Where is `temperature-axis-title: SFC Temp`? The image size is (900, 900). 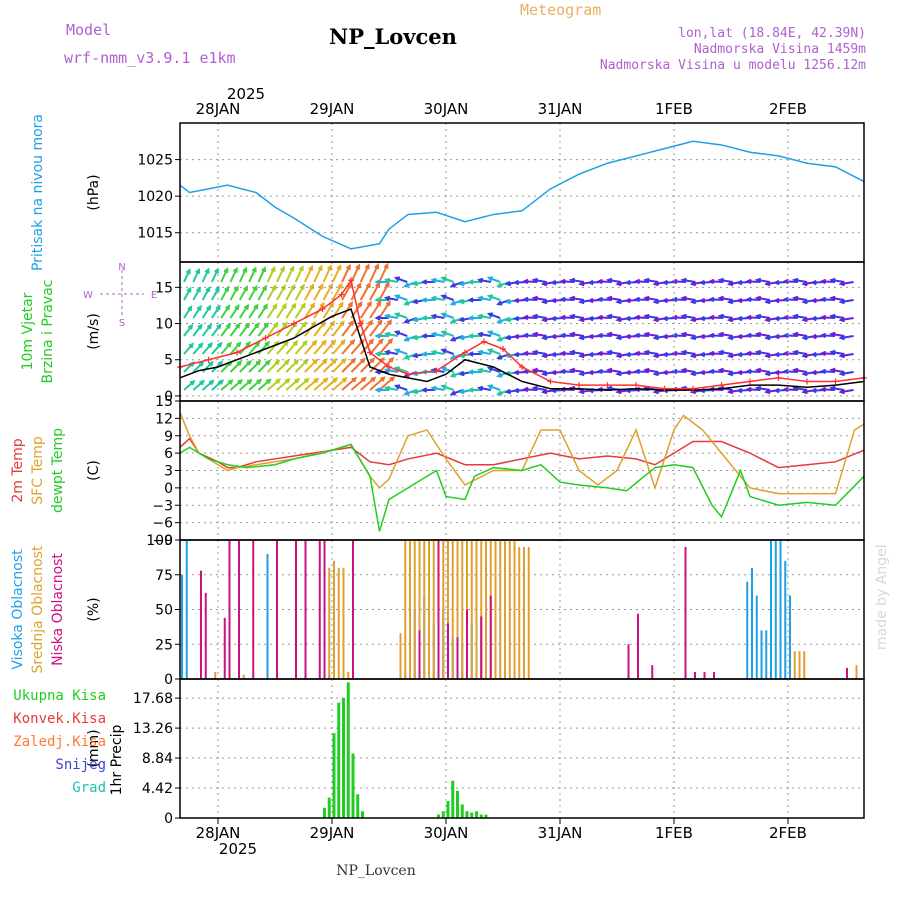 temperature-axis-title: SFC Temp is located at coordinates (38, 470).